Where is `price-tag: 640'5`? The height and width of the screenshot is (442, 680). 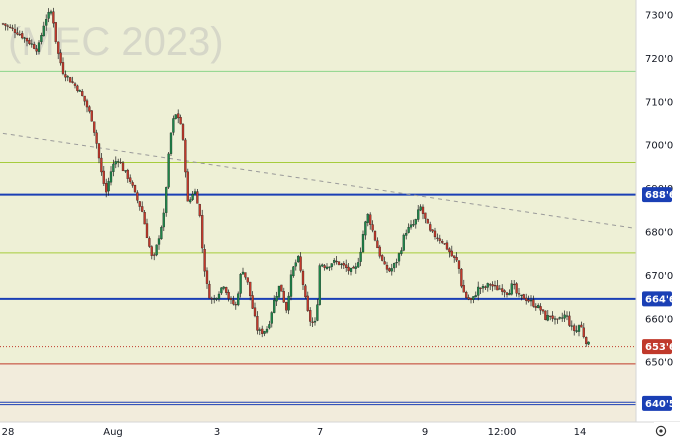
price-tag: 640'5 is located at coordinates (659, 403).